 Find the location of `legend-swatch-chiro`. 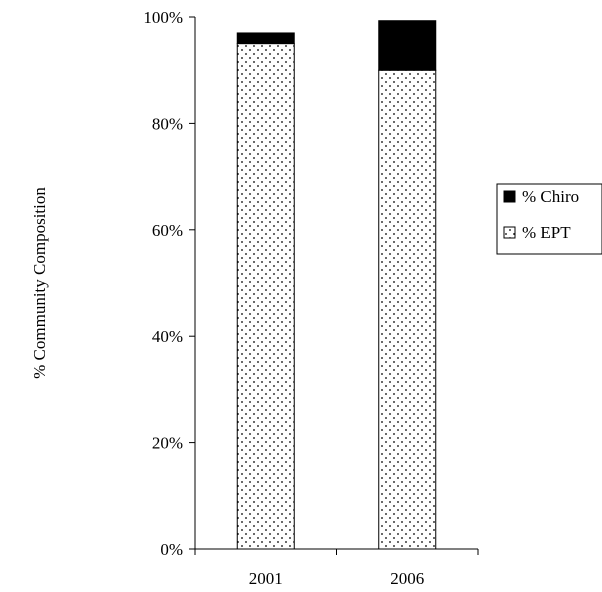

legend-swatch-chiro is located at coordinates (509, 196).